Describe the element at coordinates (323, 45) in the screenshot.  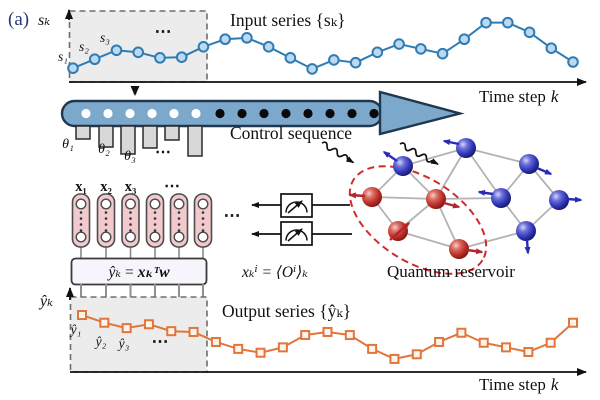
I see `input-series-plot` at that location.